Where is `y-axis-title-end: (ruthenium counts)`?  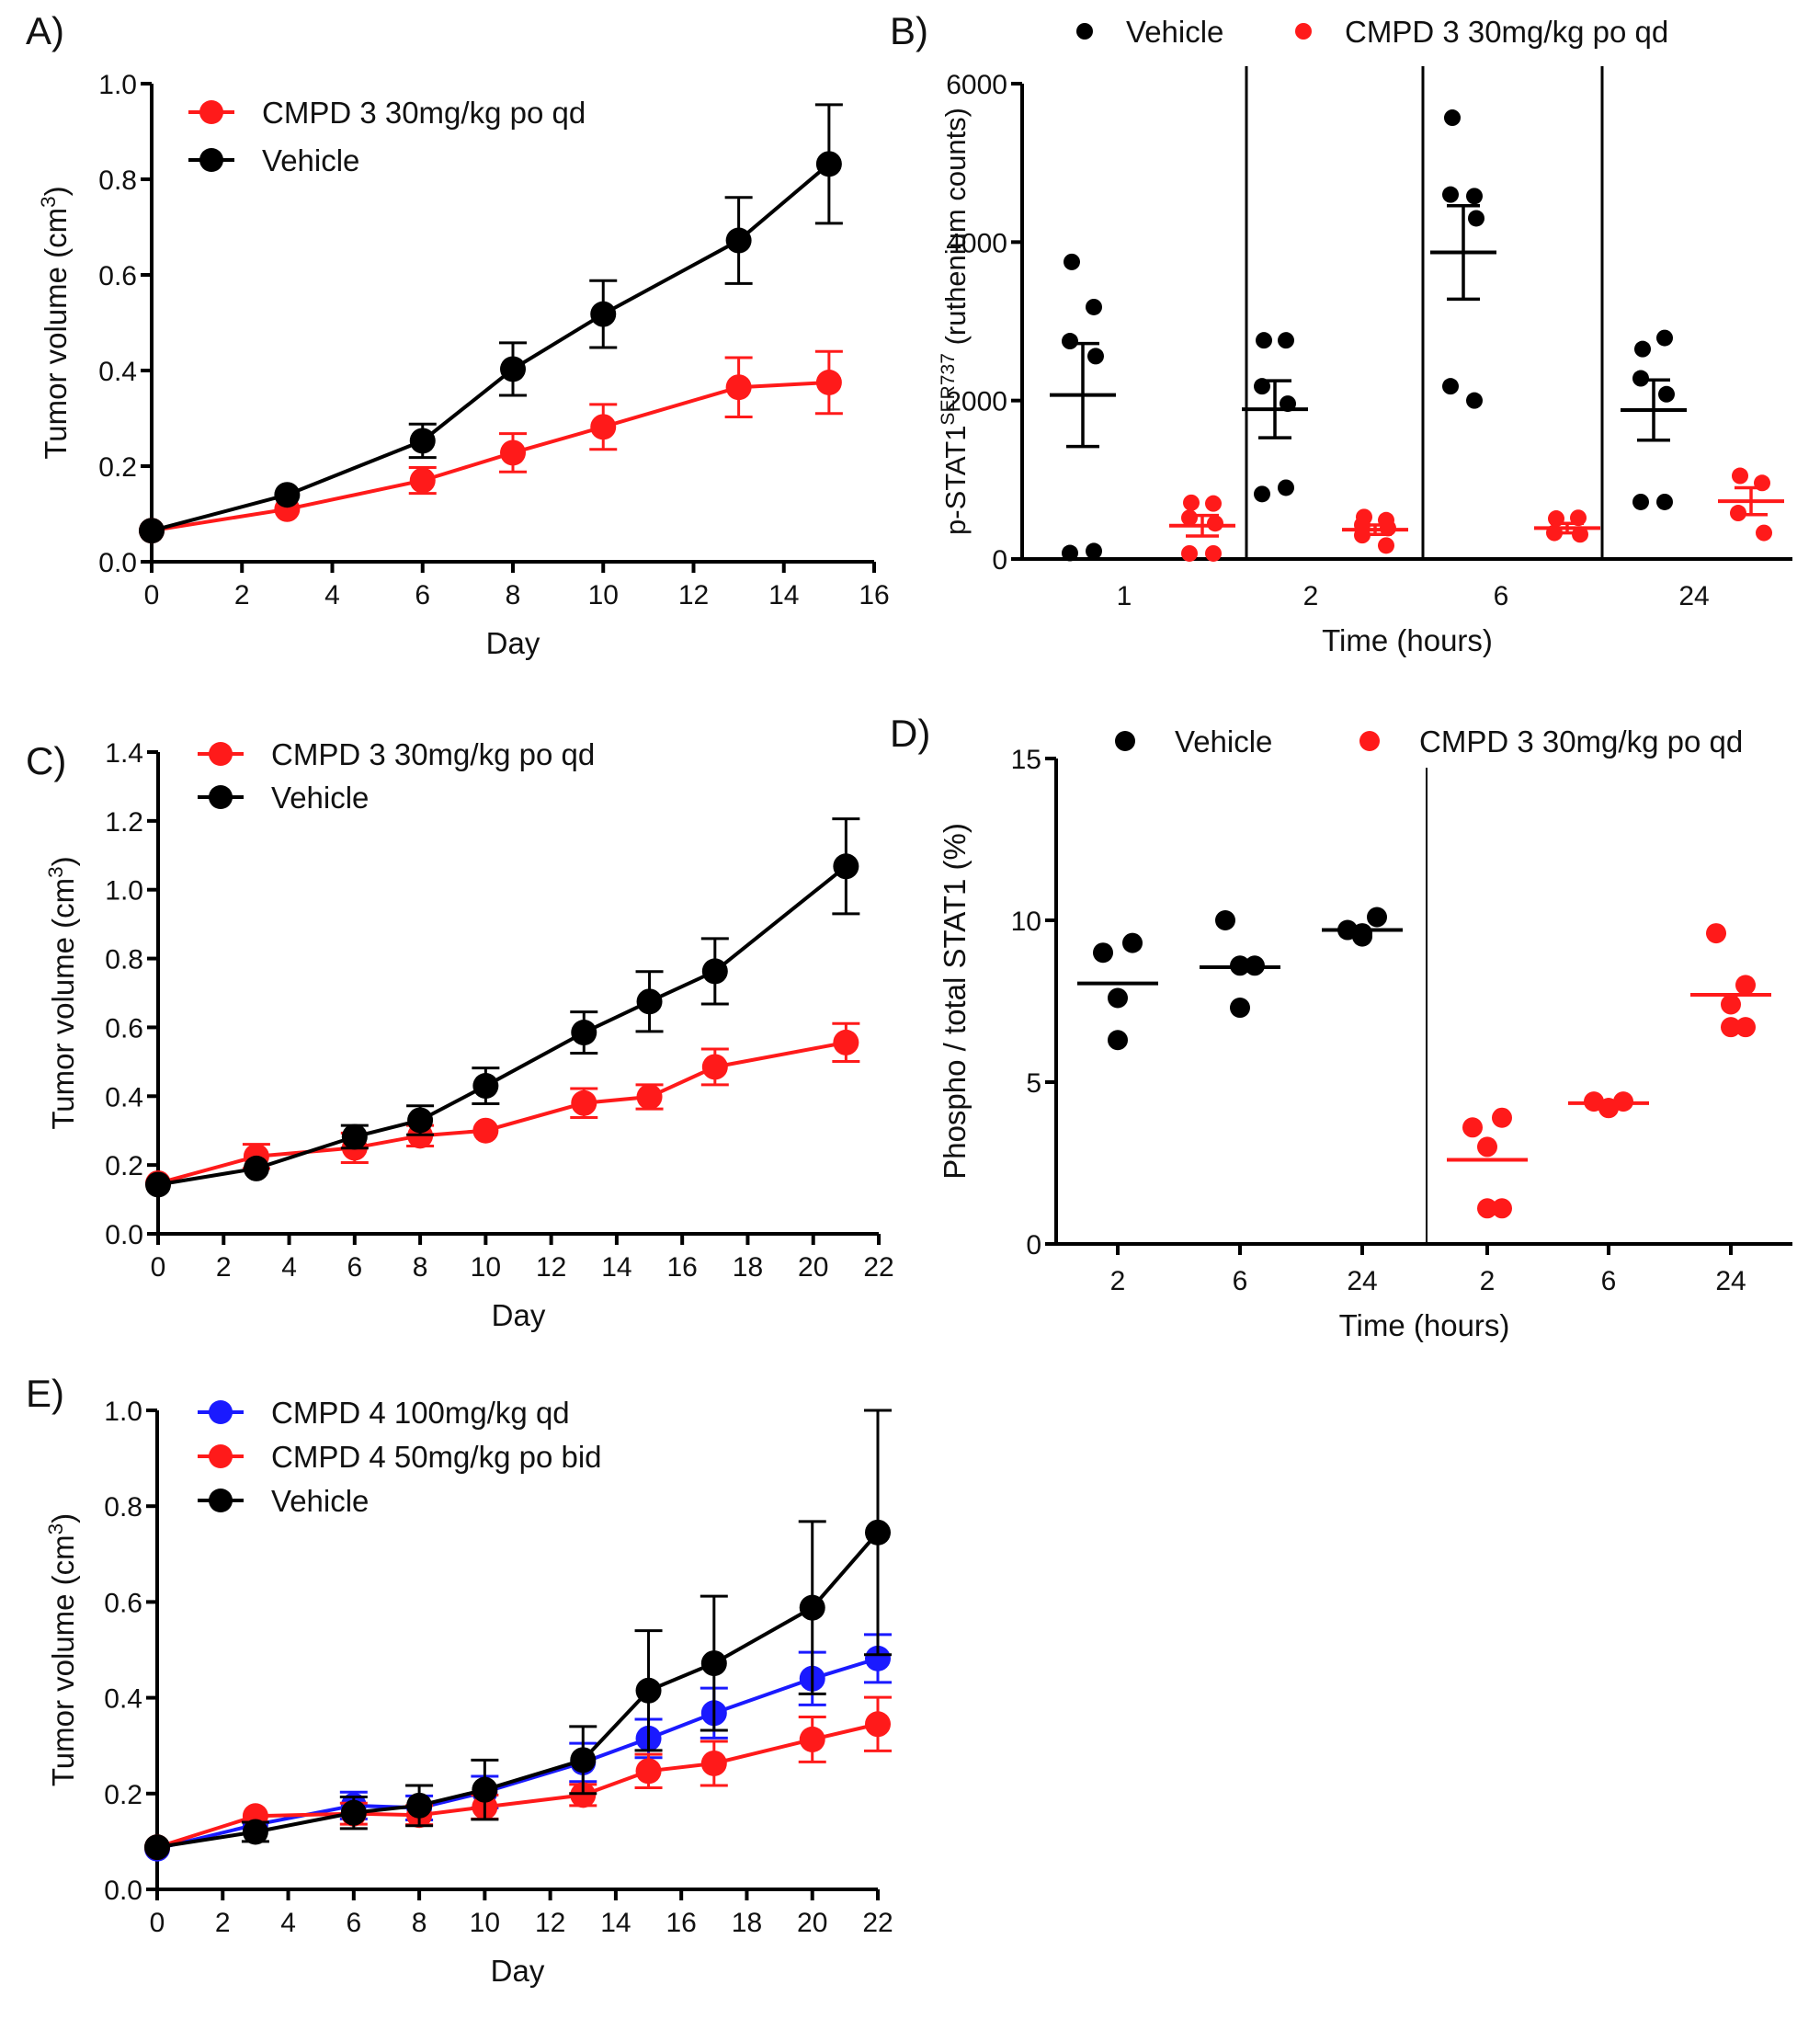
y-axis-title-end: (ruthenium counts) is located at coordinates (955, 230).